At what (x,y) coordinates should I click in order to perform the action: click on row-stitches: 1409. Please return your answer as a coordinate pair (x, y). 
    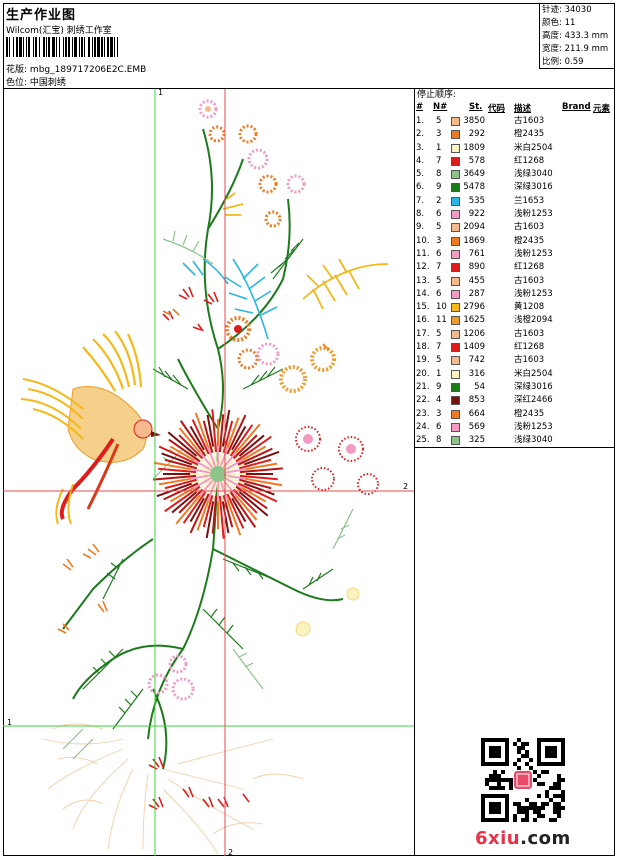
    Looking at the image, I should click on (474, 347).